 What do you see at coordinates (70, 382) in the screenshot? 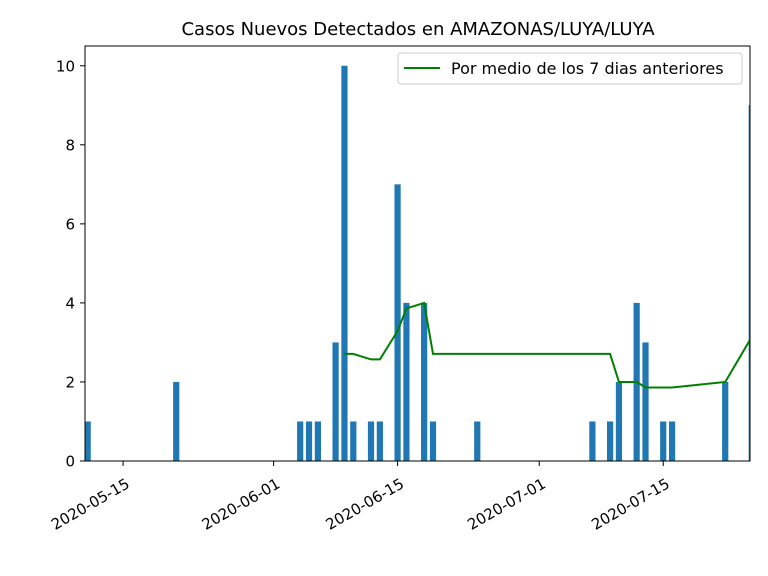
I see `y-tick-label: 2` at bounding box center [70, 382].